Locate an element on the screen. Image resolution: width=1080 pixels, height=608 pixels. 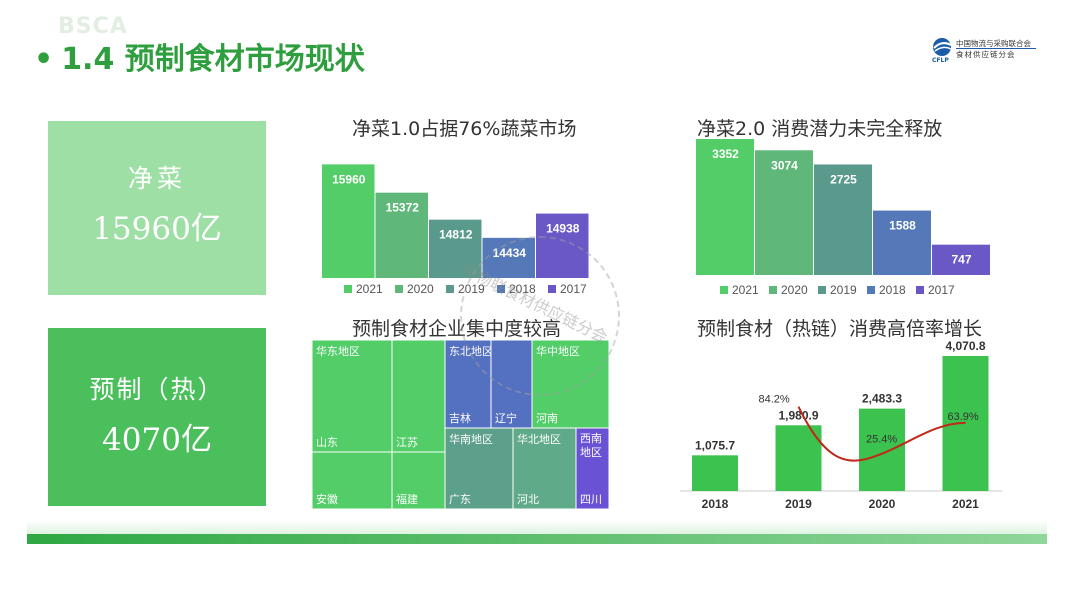
growth-rate-label-2019: 84.2% is located at coordinates (774, 400).